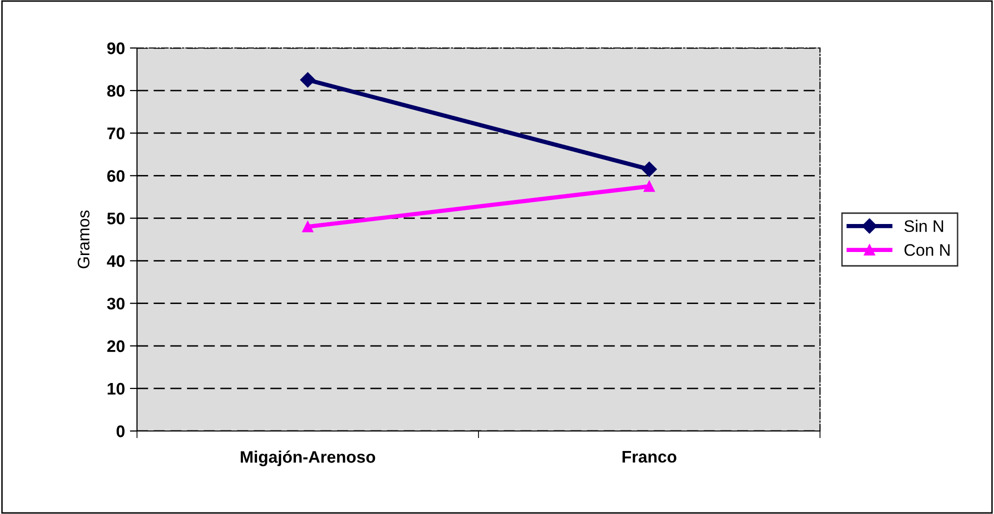 This screenshot has width=994, height=514. I want to click on y-tick-label: 80, so click(116, 90).